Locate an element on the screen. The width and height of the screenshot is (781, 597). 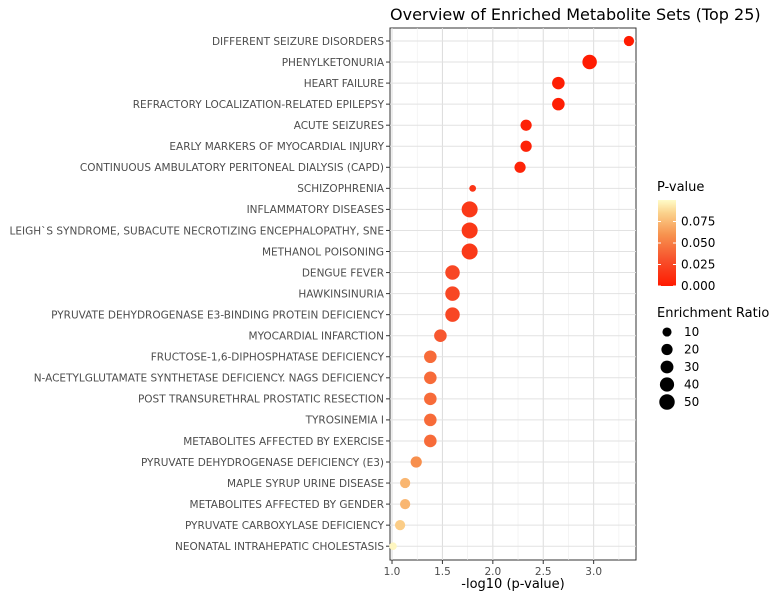
x-tick-label: 2.0 is located at coordinates (492, 572).